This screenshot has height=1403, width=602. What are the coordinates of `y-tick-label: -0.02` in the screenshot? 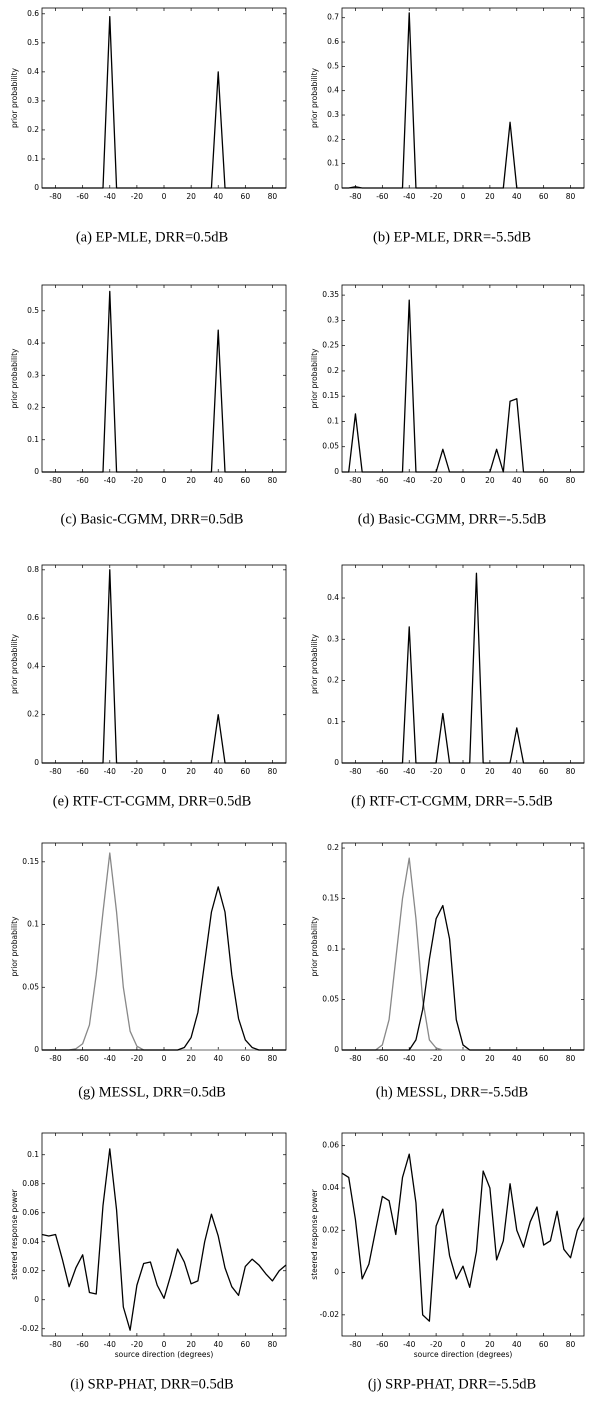 It's located at (330, 1314).